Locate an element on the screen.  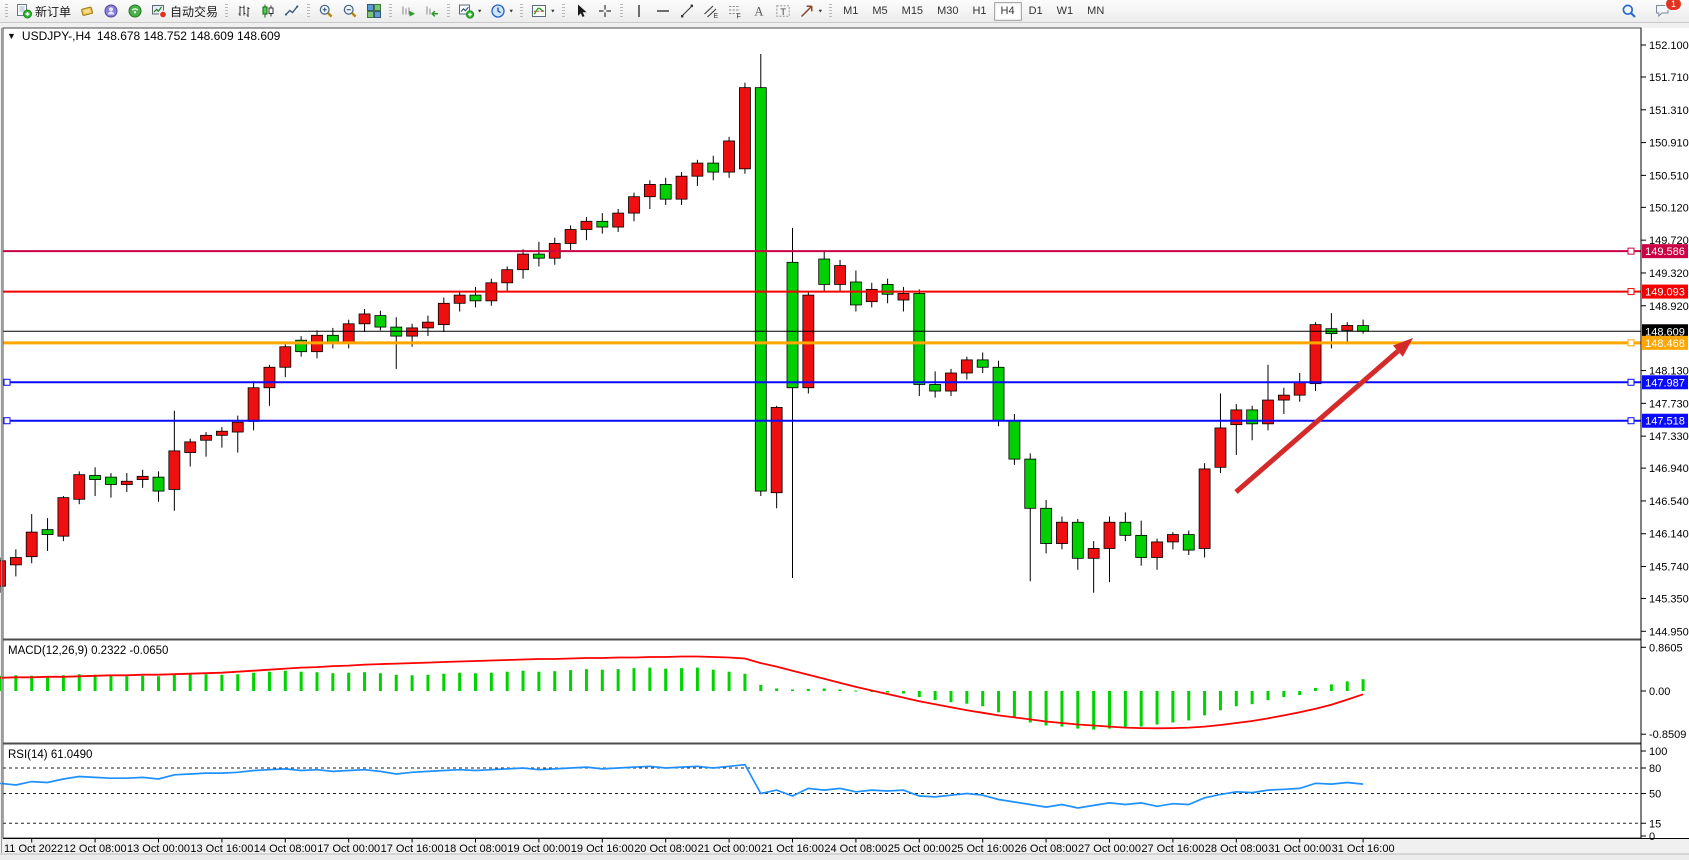
autotrading-icon is located at coordinates (159, 12).